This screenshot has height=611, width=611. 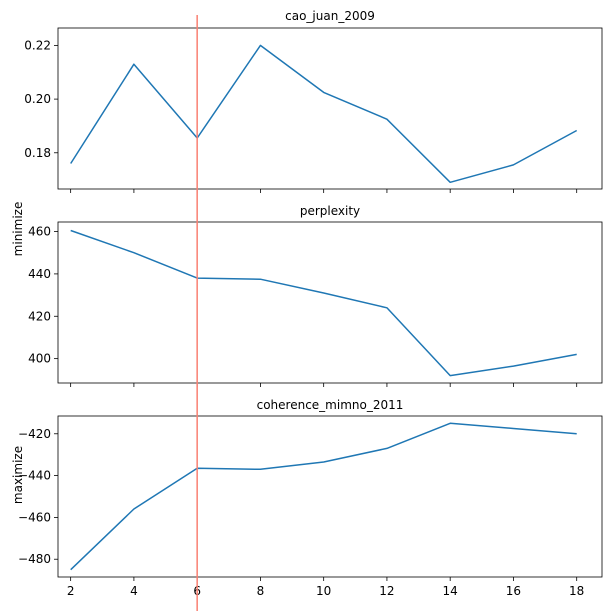 What do you see at coordinates (71, 591) in the screenshot?
I see `x-tick-label: 2` at bounding box center [71, 591].